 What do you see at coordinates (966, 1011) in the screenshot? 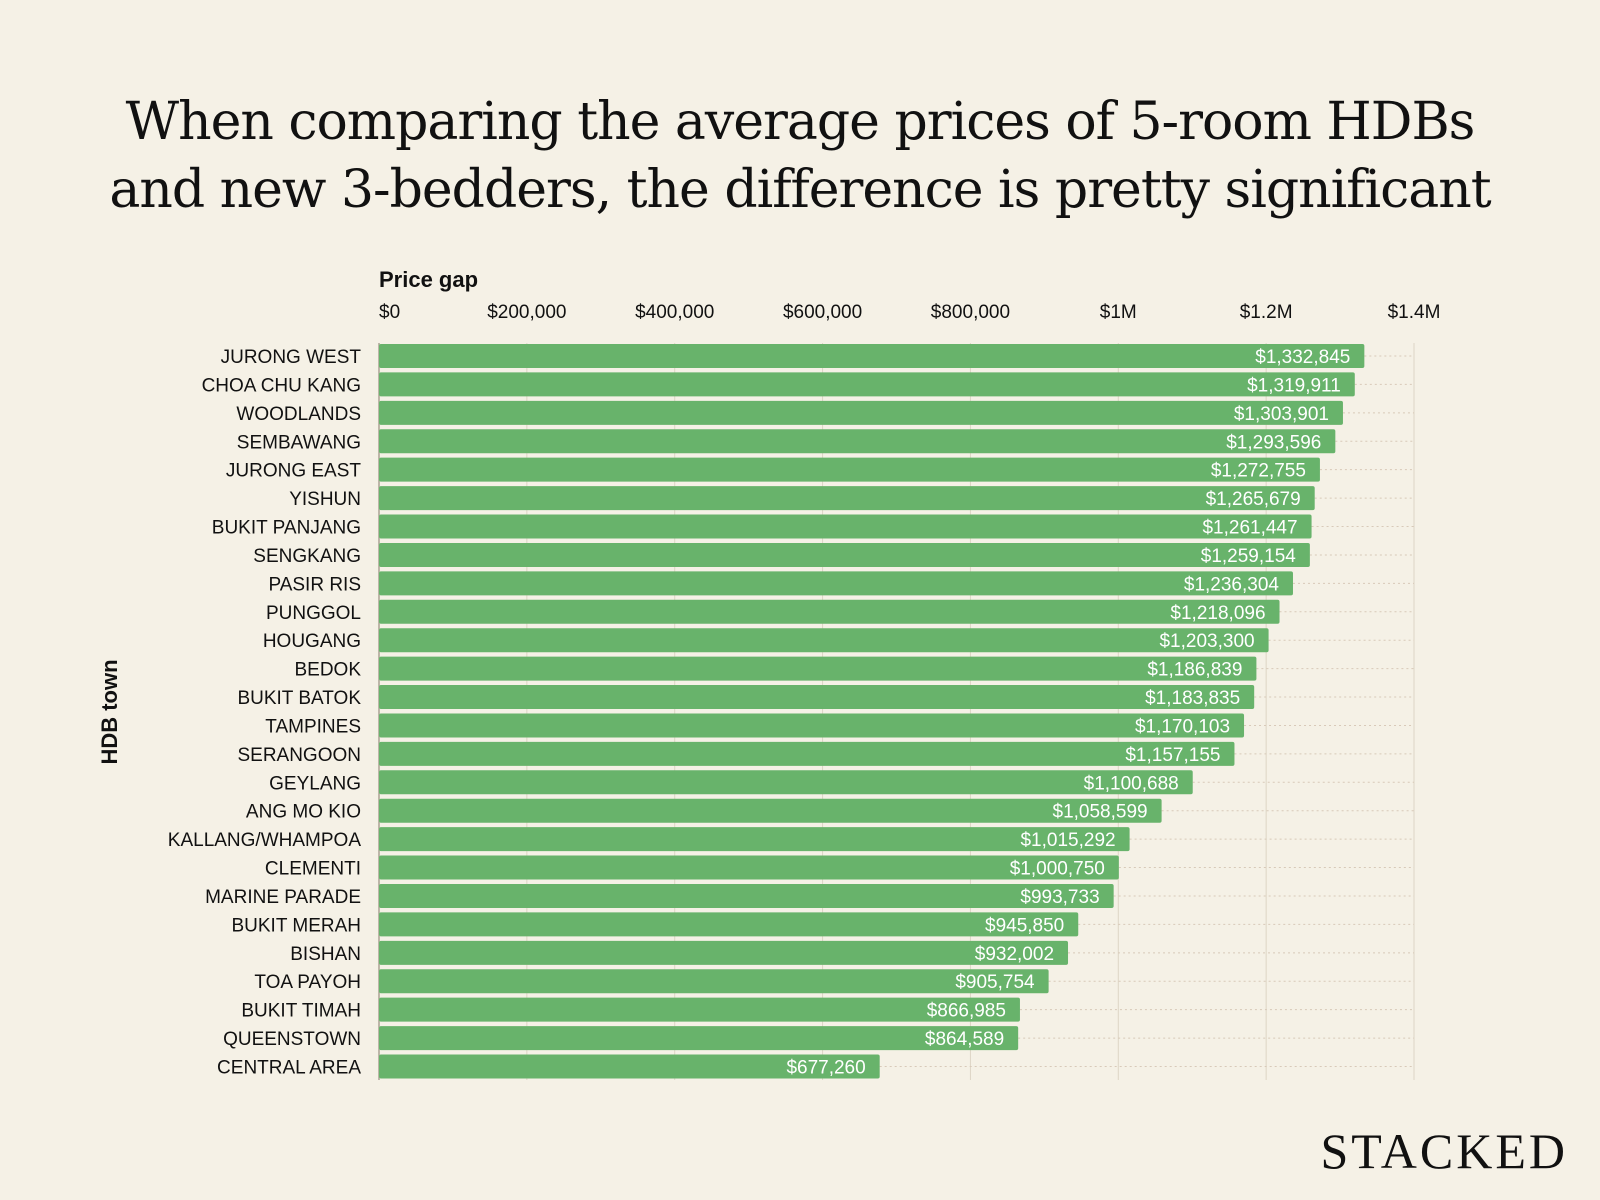
I see `data-label: $866,985` at bounding box center [966, 1011].